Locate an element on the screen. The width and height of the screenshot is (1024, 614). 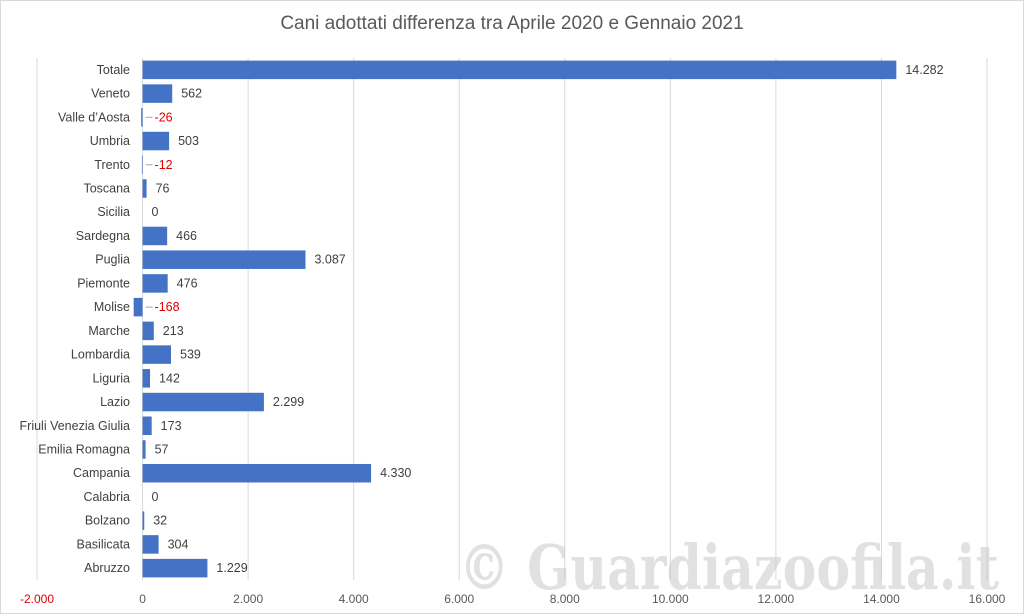
category-label: Campania is located at coordinates (101, 473).